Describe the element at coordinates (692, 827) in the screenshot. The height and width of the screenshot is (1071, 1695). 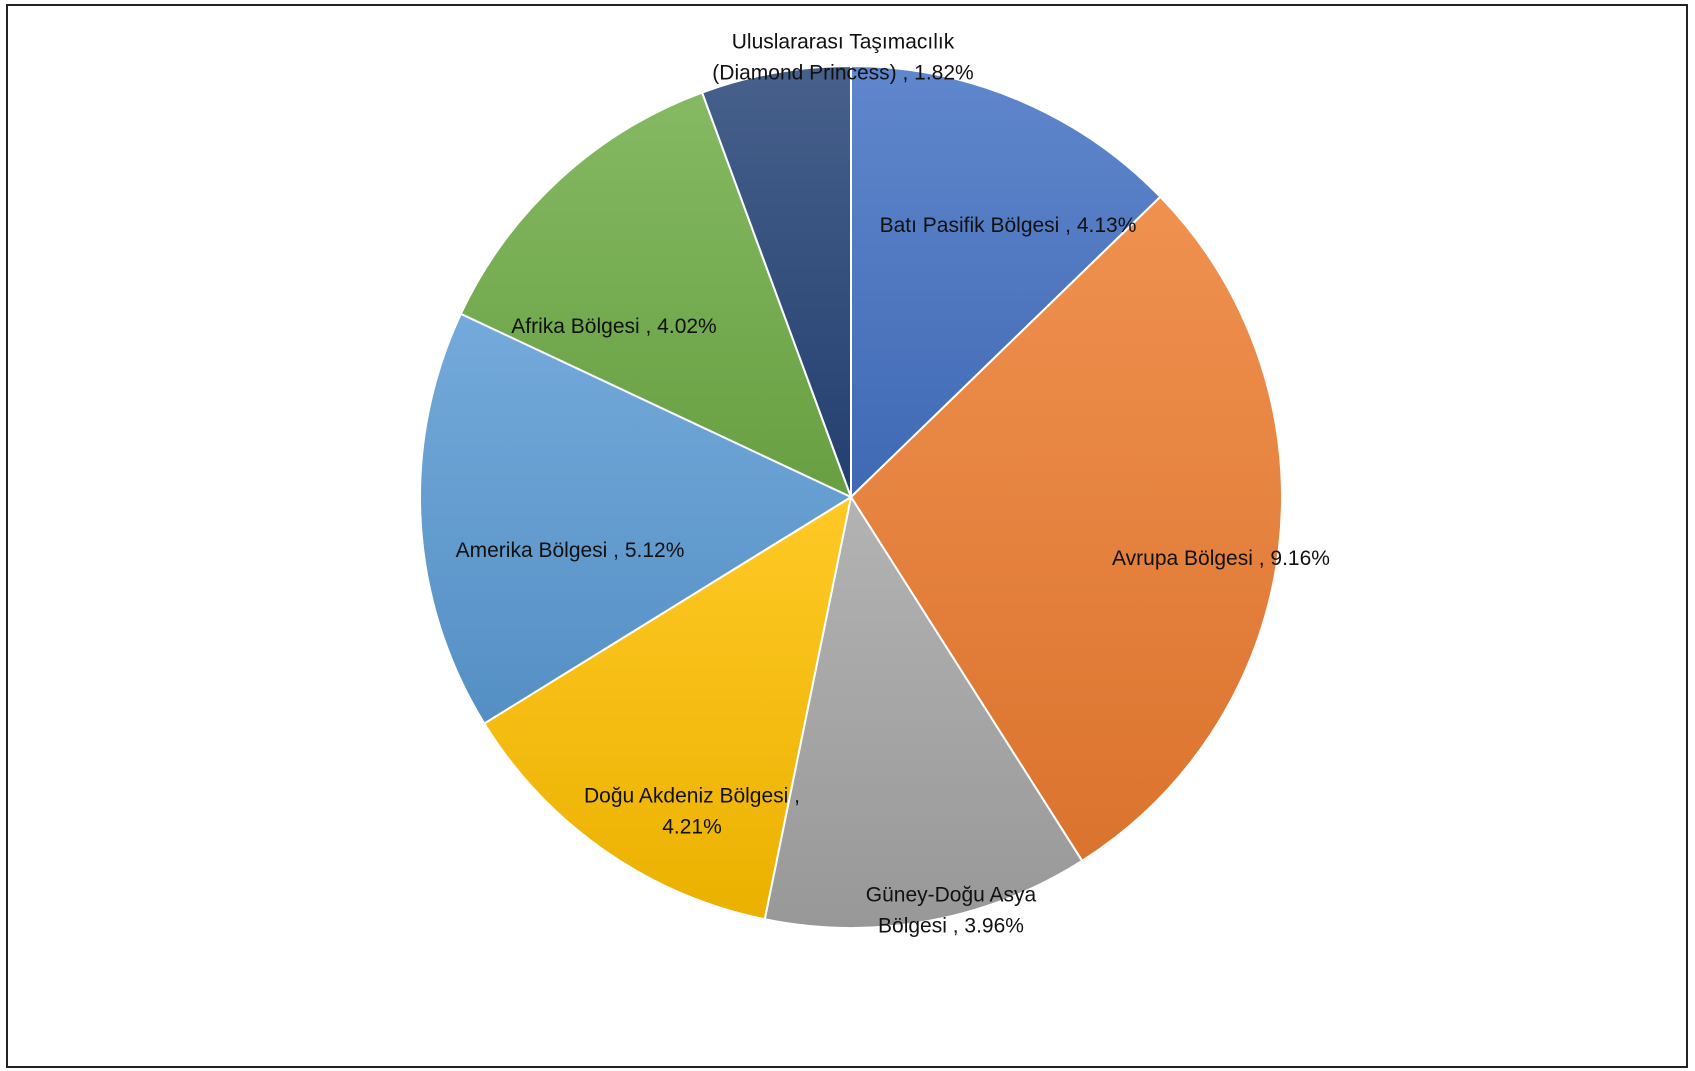
I see `slice-label-line: 4.21%` at that location.